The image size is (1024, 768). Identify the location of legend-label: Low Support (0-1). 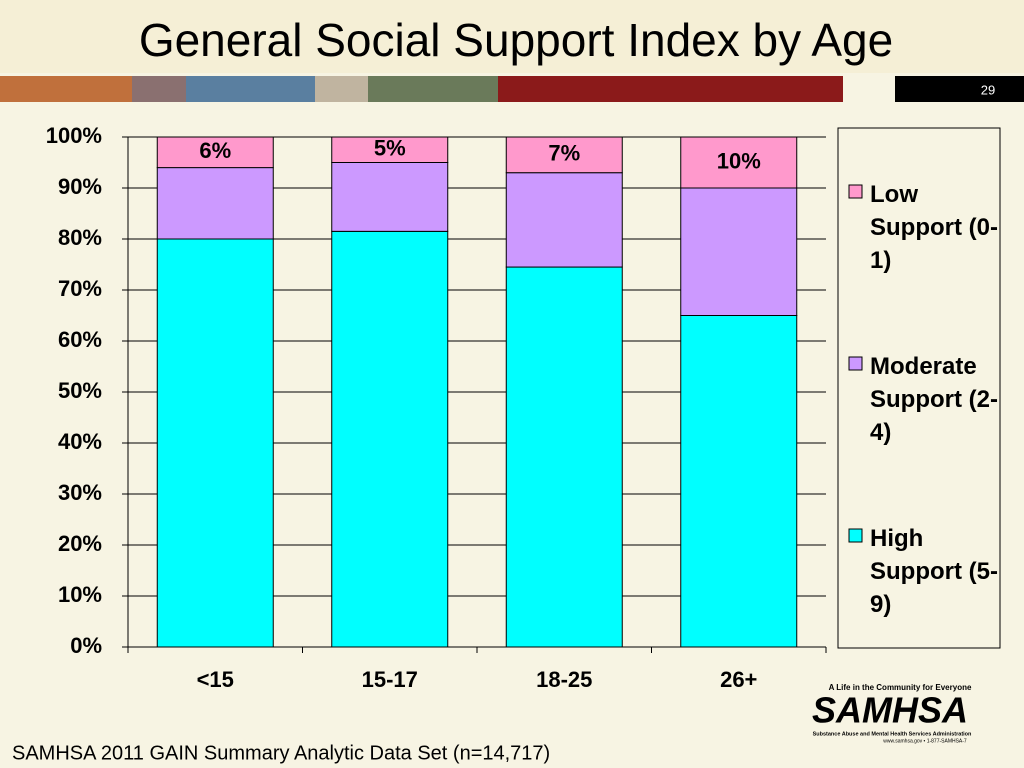
(934, 227).